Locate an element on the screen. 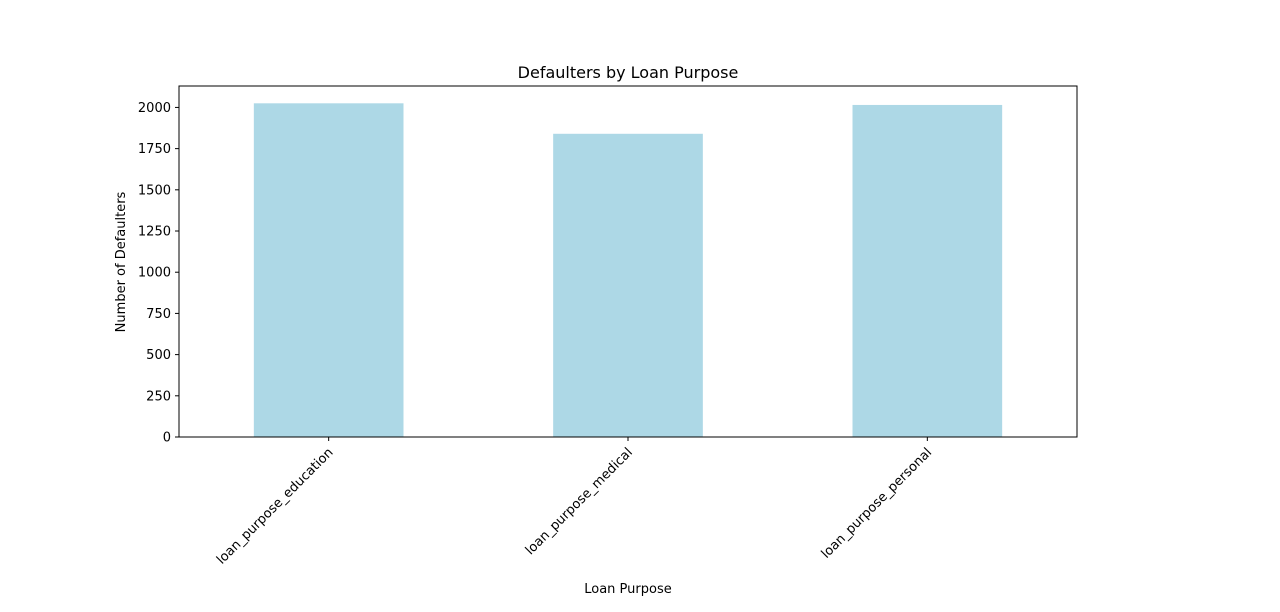 The height and width of the screenshot is (612, 1280). y-tick-label: 1750 is located at coordinates (154, 149).